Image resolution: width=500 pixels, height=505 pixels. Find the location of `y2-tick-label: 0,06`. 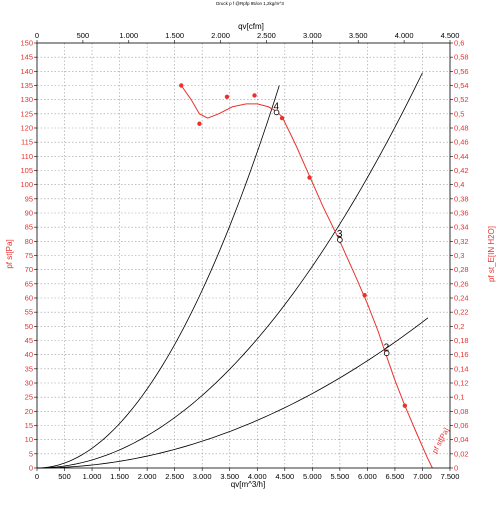

y2-tick-label: 0,06 is located at coordinates (461, 425).